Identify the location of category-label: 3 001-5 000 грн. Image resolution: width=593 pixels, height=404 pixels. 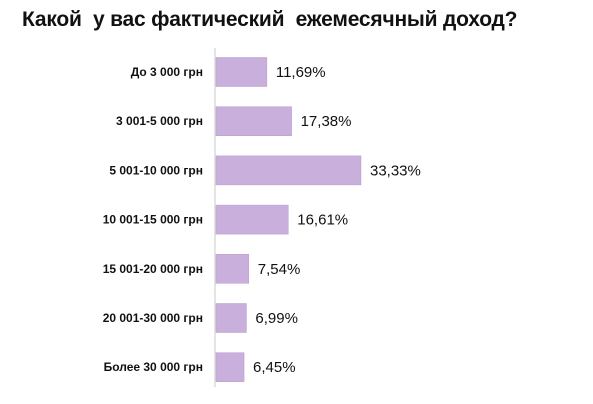
(159, 121).